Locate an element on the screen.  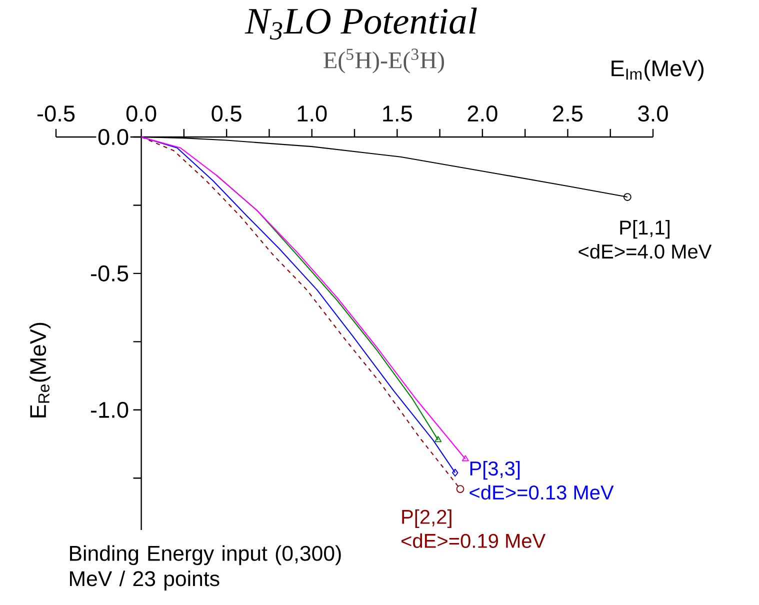
chart-subtitle: E($^{5}$H)-E($^{3}$H) is located at coordinates (384, 61).